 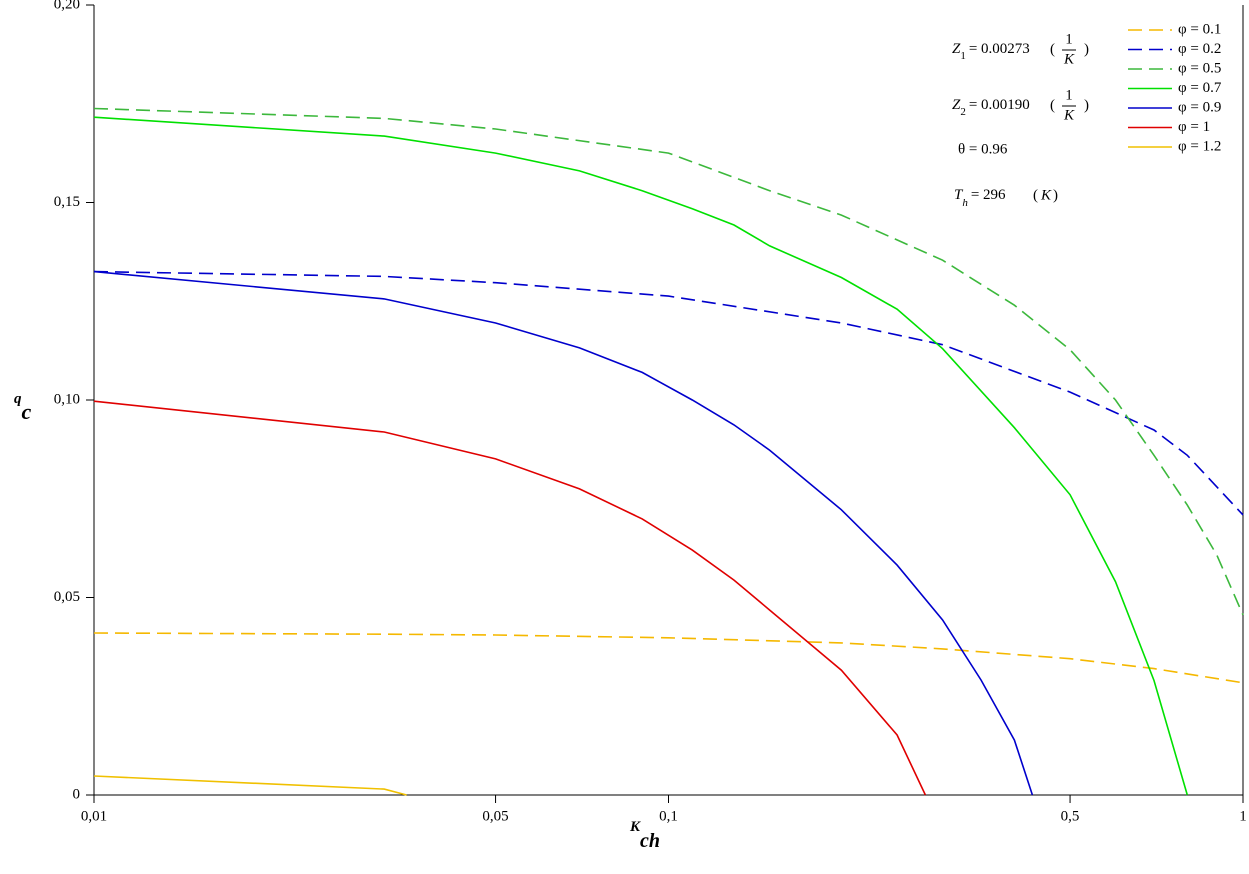 I want to click on y-tick-label: 0, so click(x=77, y=794).